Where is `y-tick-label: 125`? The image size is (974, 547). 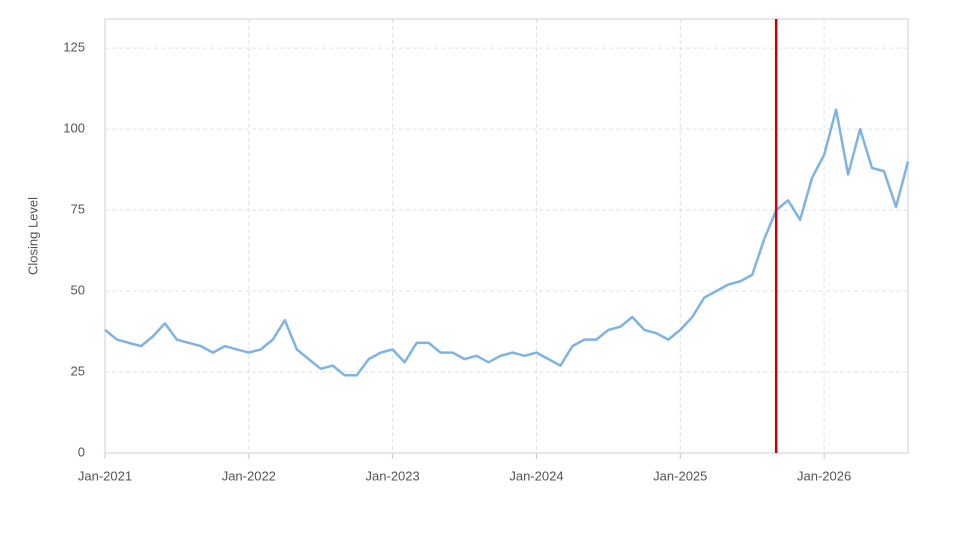
y-tick-label: 125 is located at coordinates (74, 47).